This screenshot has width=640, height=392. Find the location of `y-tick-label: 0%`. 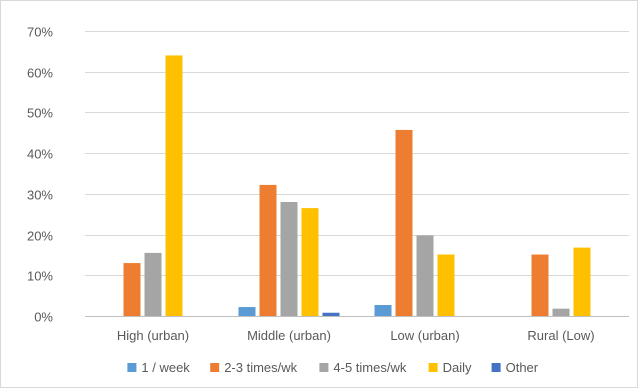

y-tick-label: 0% is located at coordinates (43, 317).